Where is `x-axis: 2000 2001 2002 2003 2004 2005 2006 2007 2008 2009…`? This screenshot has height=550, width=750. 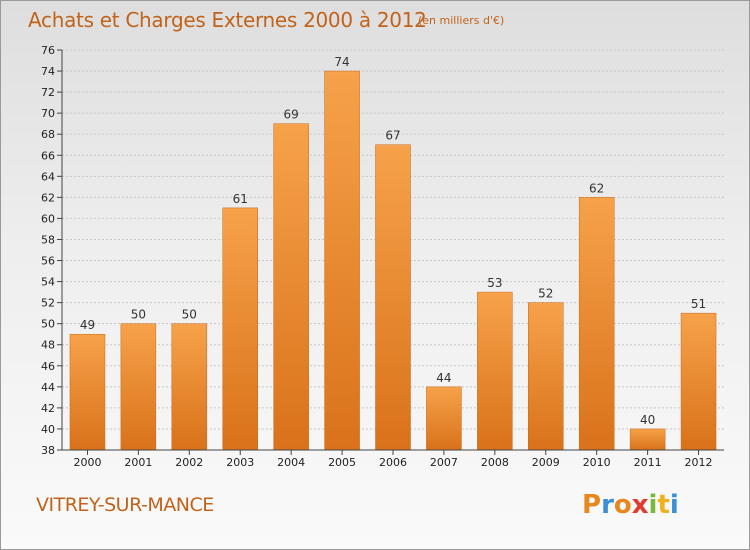
x-axis: 2000 2001 2002 2003 2004 2005 2006 2007 2008 2009… is located at coordinates (393, 459).